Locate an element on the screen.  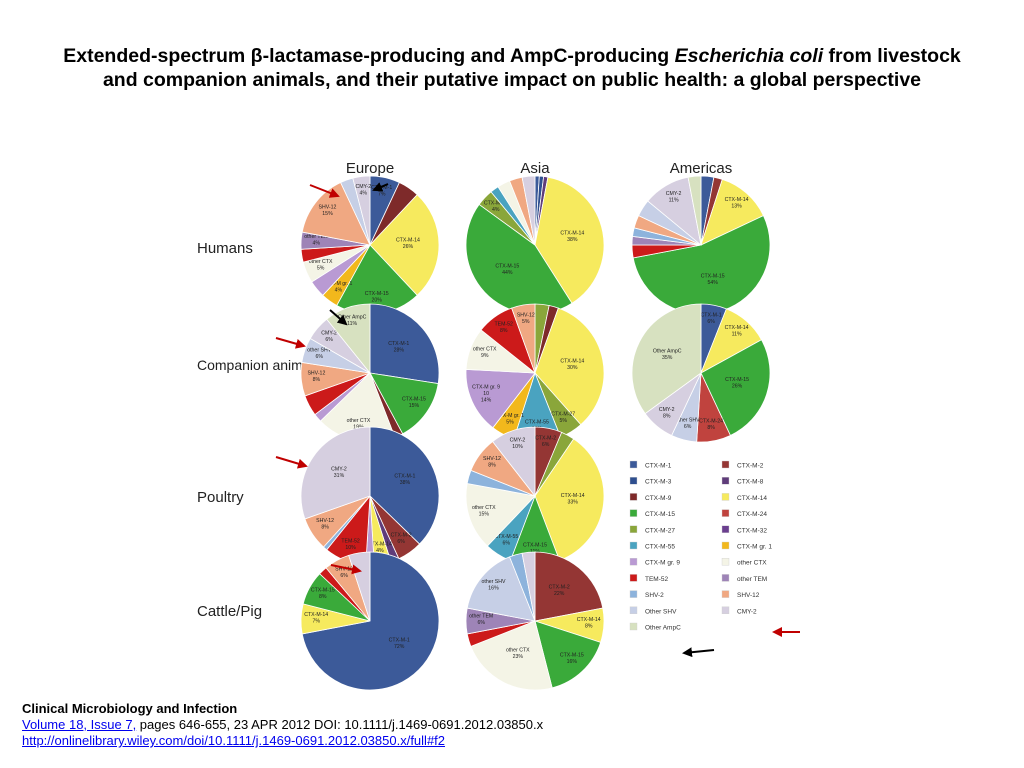
slice-label: CMY-2 6% is located at coordinates (329, 337).